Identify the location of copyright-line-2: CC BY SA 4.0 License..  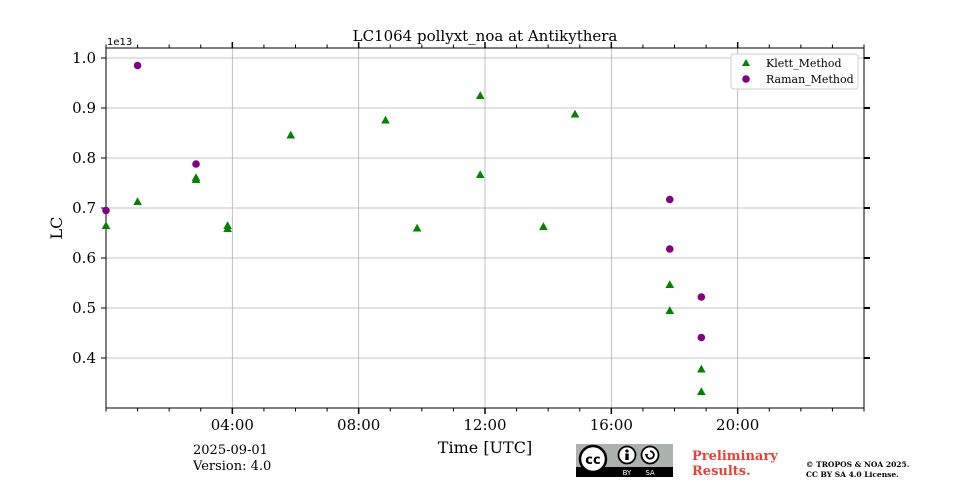
(852, 474).